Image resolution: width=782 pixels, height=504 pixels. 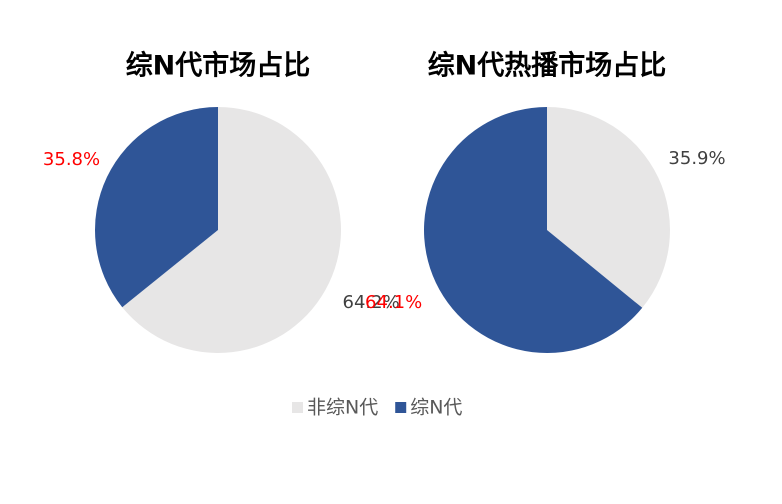 I want to click on value-label: 64.2%, so click(x=371, y=302).